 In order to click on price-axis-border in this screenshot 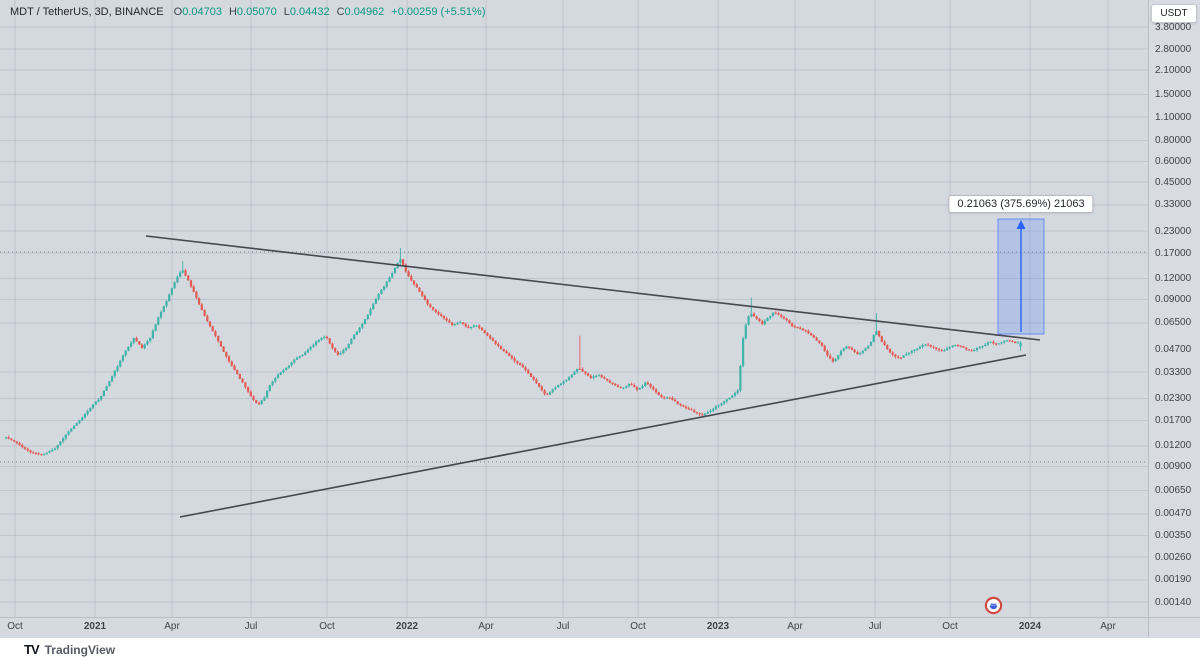, I will do `click(1148, 318)`.